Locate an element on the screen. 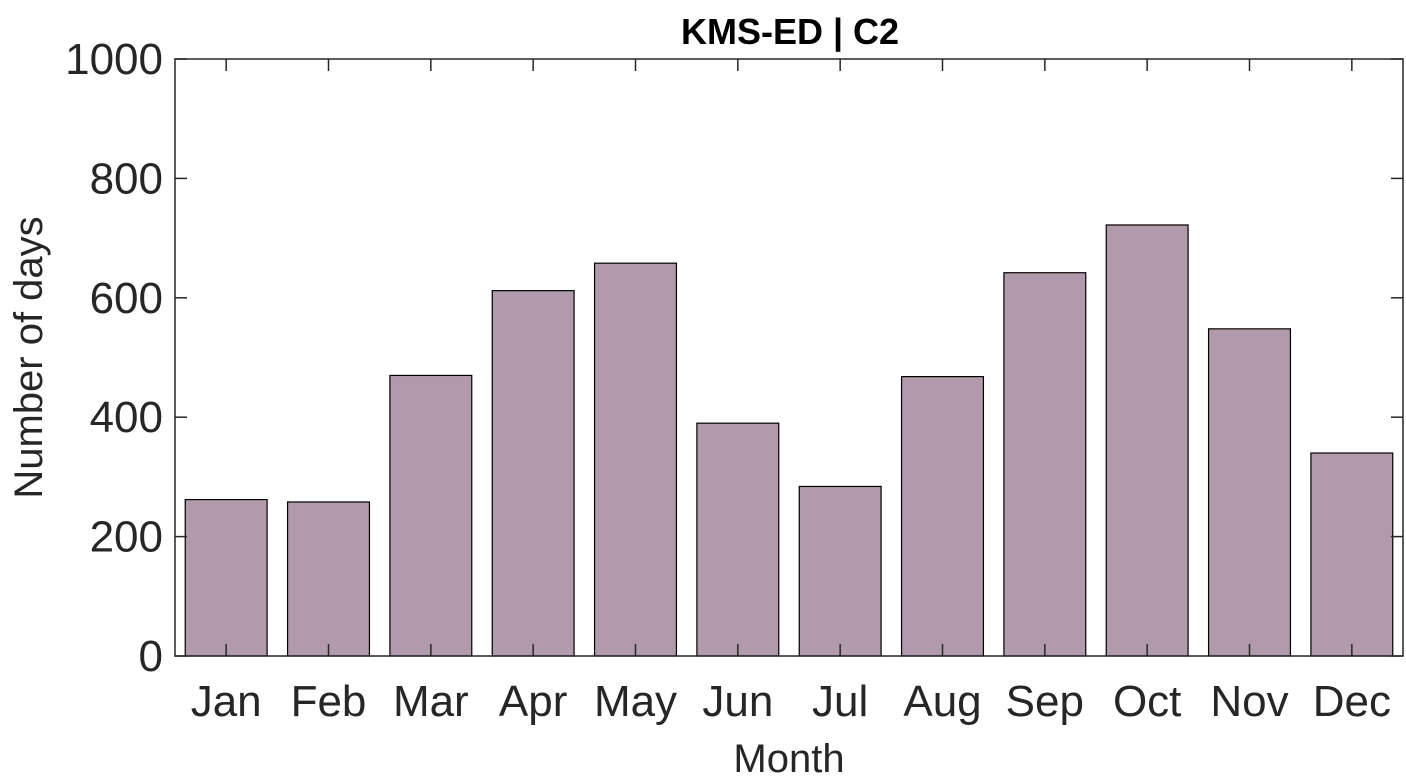 The image size is (1406, 781). x-tick-label-nov: Nov is located at coordinates (1249, 701).